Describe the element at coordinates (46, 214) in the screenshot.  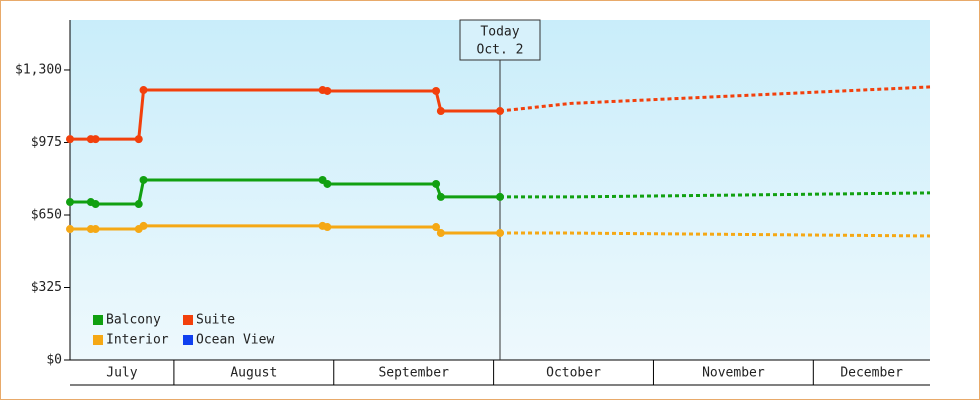
I see `y-tick-label: $650` at that location.